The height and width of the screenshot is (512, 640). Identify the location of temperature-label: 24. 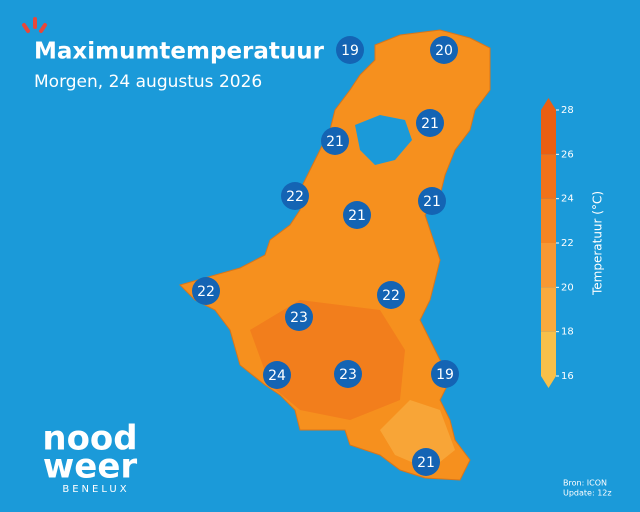
(277, 376).